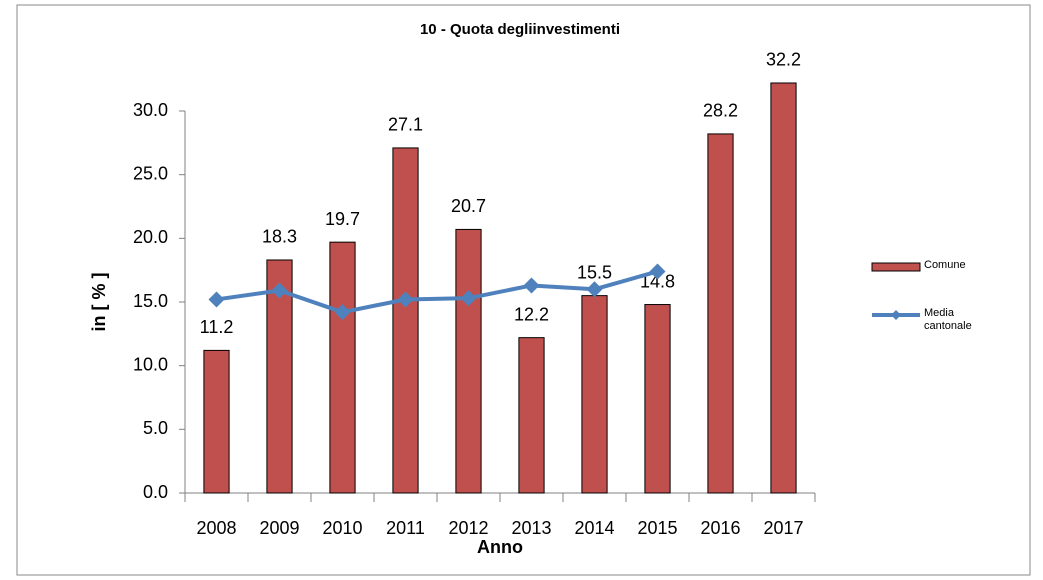 This screenshot has width=1043, height=580. Describe the element at coordinates (594, 272) in the screenshot. I see `data-label: 15.5` at that location.